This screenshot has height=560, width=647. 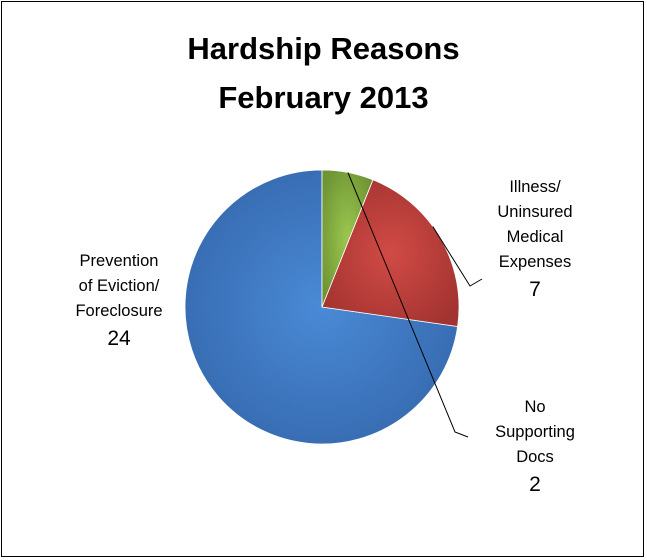 I want to click on slice-label-illness: Illness/ Uninsured Medical Expenses 7, so click(x=535, y=240).